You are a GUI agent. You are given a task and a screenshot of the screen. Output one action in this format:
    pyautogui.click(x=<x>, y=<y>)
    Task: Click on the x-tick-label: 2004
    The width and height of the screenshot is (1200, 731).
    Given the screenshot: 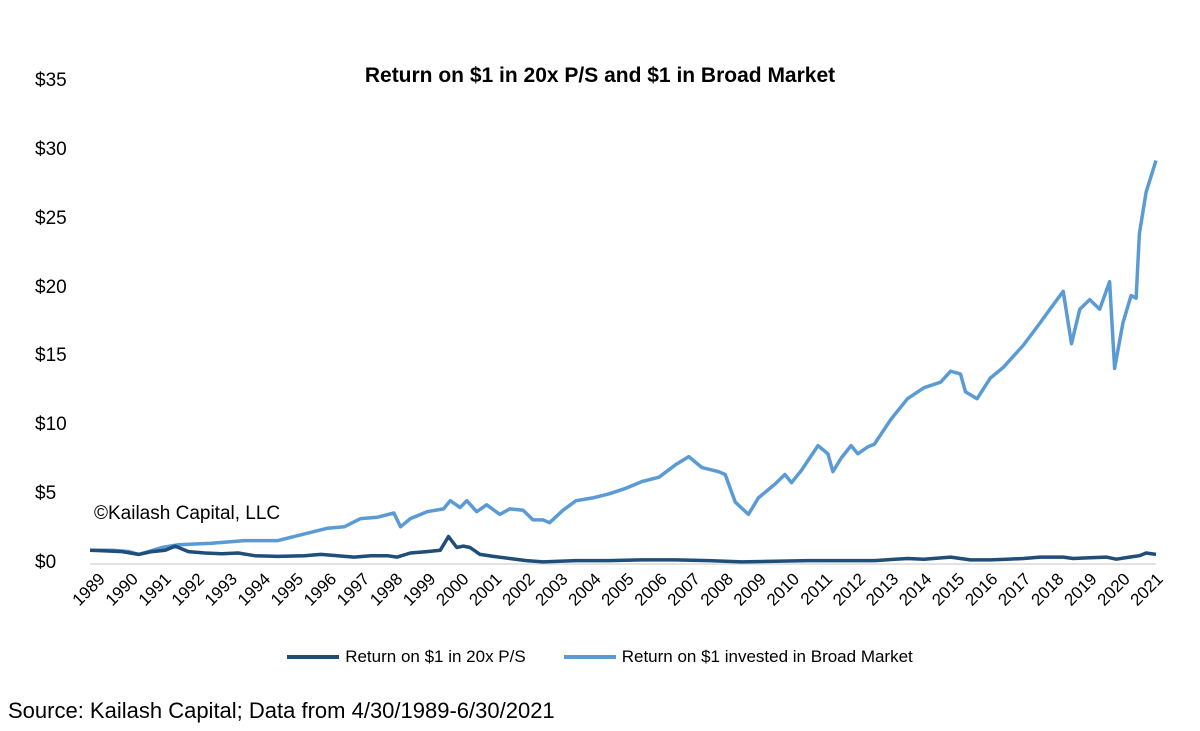 What is the action you would take?
    pyautogui.click(x=585, y=589)
    